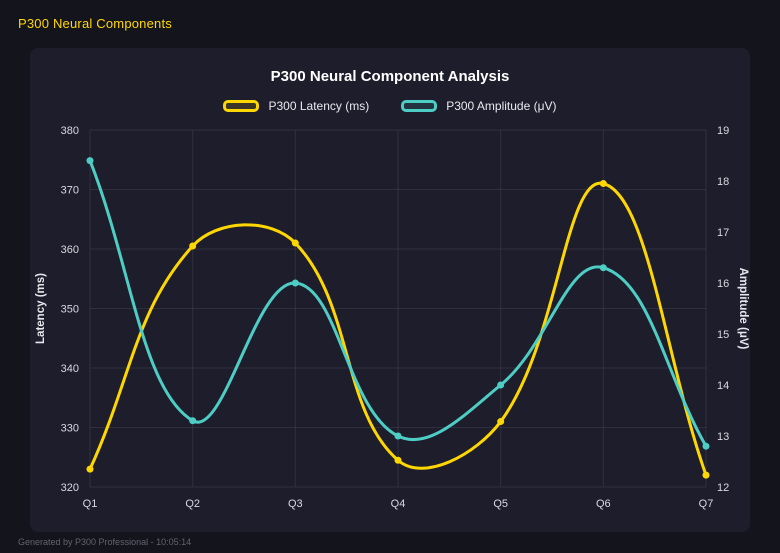  Describe the element at coordinates (70, 488) in the screenshot. I see `left-axis-tick: 320` at that location.